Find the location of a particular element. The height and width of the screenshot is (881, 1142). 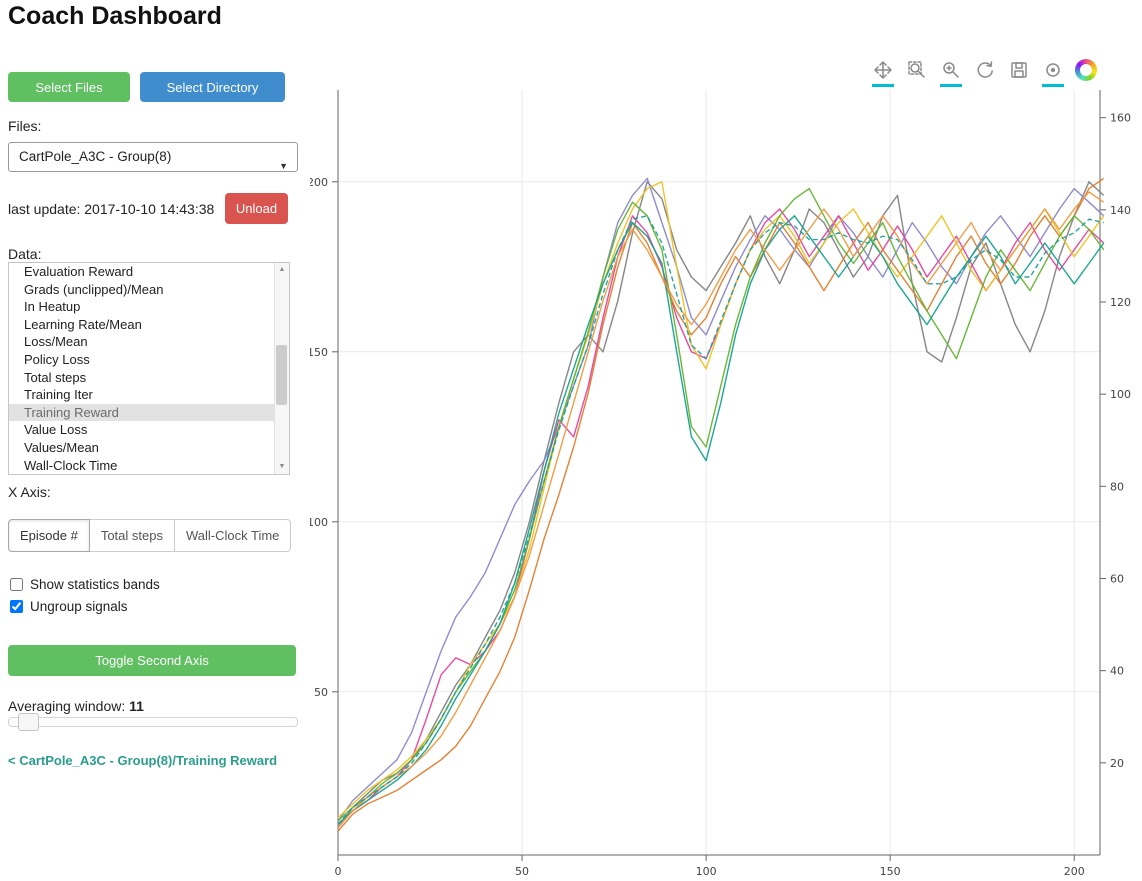

files-select: CartPole_A3C - Group(8) ▼ is located at coordinates (153, 157).